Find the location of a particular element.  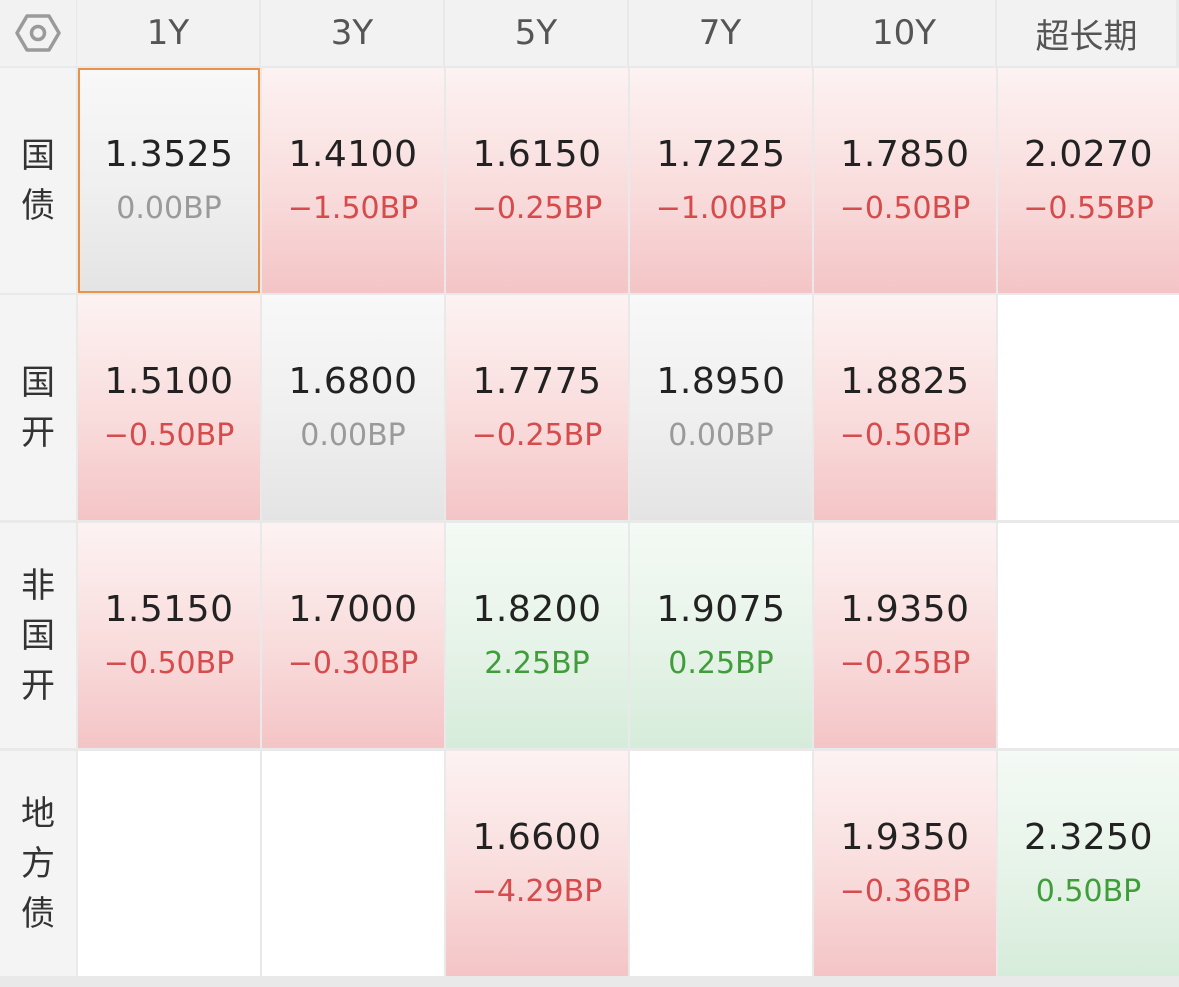

row-label-text: 国开 is located at coordinates (38, 408).